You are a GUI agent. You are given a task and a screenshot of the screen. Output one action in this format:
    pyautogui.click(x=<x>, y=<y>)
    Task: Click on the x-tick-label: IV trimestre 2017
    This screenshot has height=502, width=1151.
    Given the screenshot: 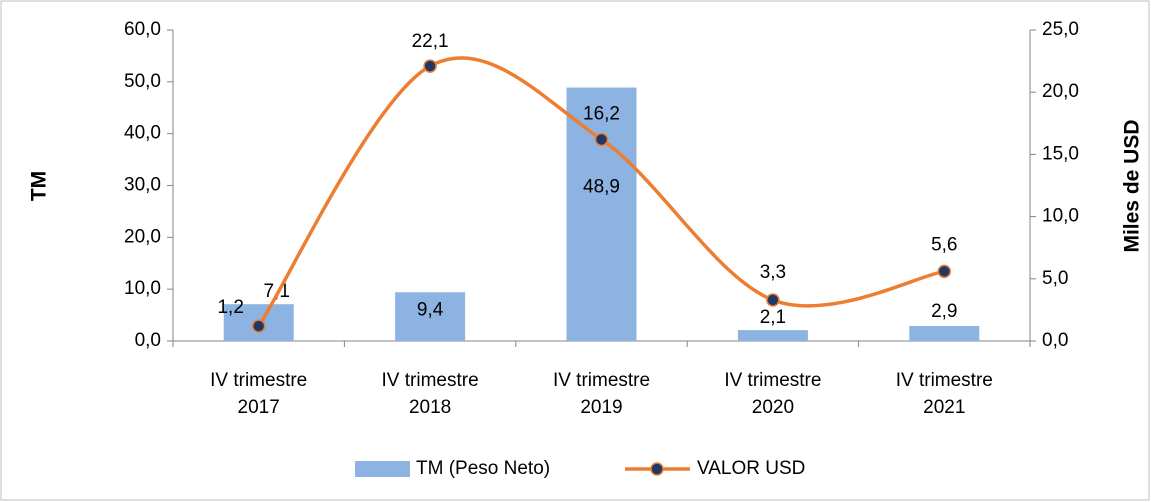 What is the action you would take?
    pyautogui.click(x=259, y=394)
    